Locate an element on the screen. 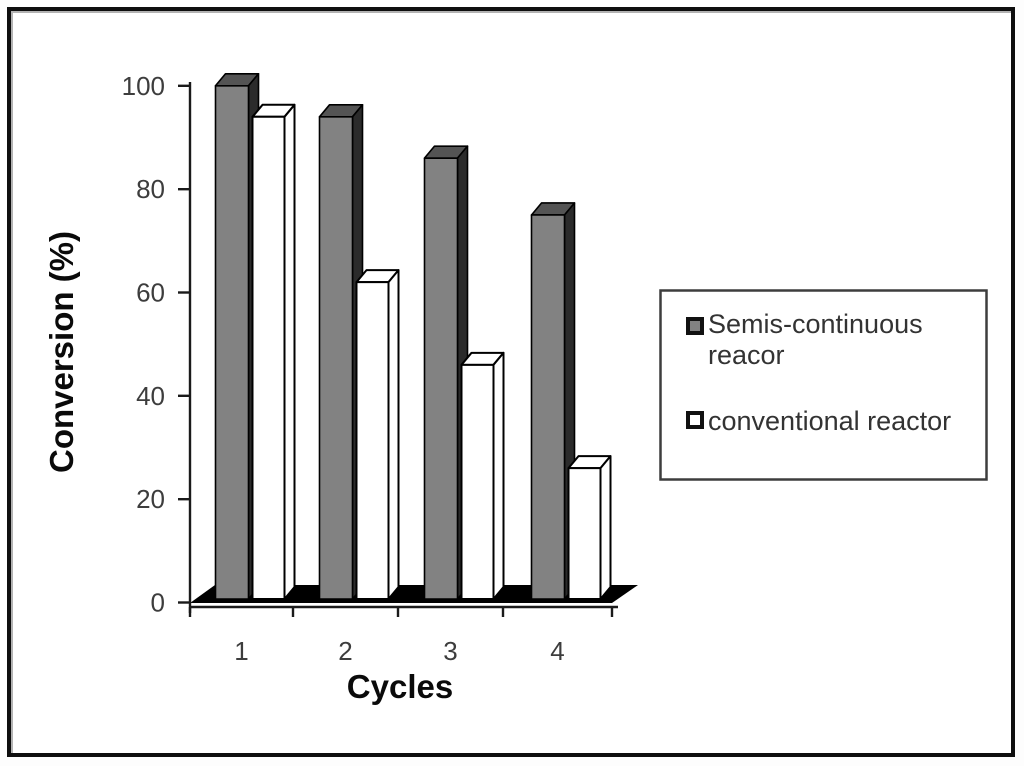 This screenshot has width=1024, height=766. legend-label-semis-continuous-line1: Semis-continuous is located at coordinates (815, 324).